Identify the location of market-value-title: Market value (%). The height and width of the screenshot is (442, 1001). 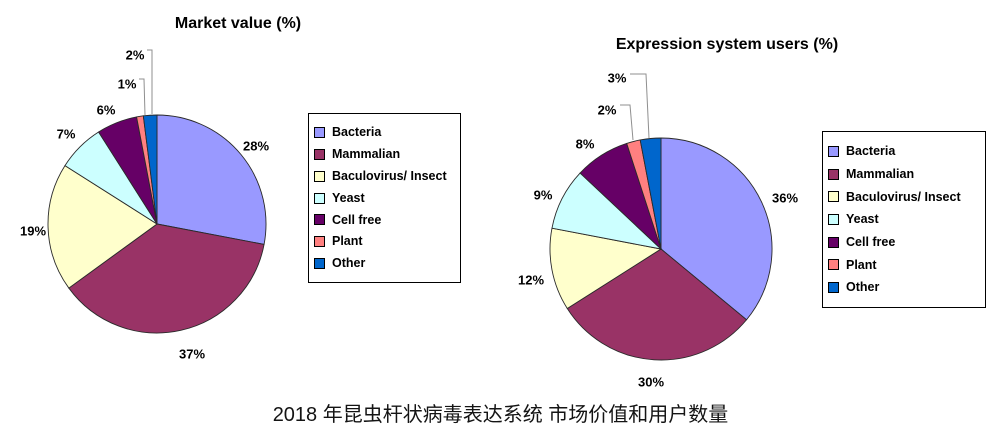
(238, 23).